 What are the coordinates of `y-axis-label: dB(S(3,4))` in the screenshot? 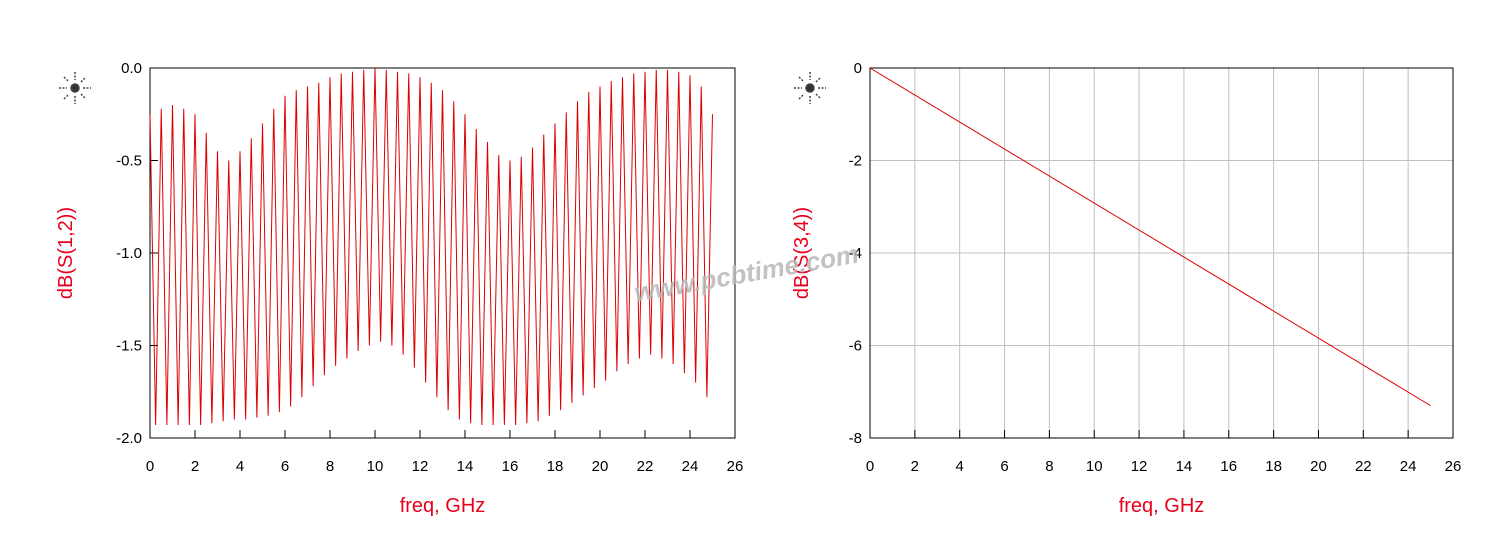 It's located at (802, 253).